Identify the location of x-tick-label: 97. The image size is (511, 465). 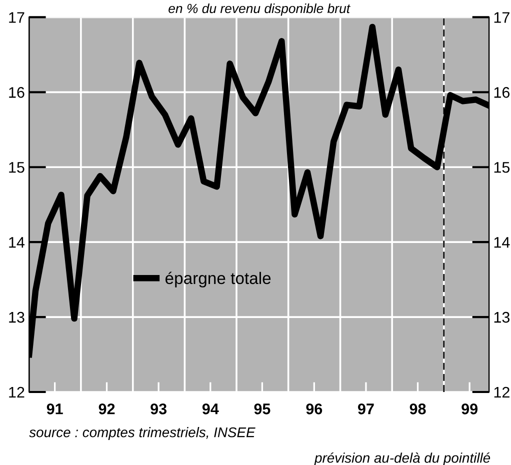
(366, 409).